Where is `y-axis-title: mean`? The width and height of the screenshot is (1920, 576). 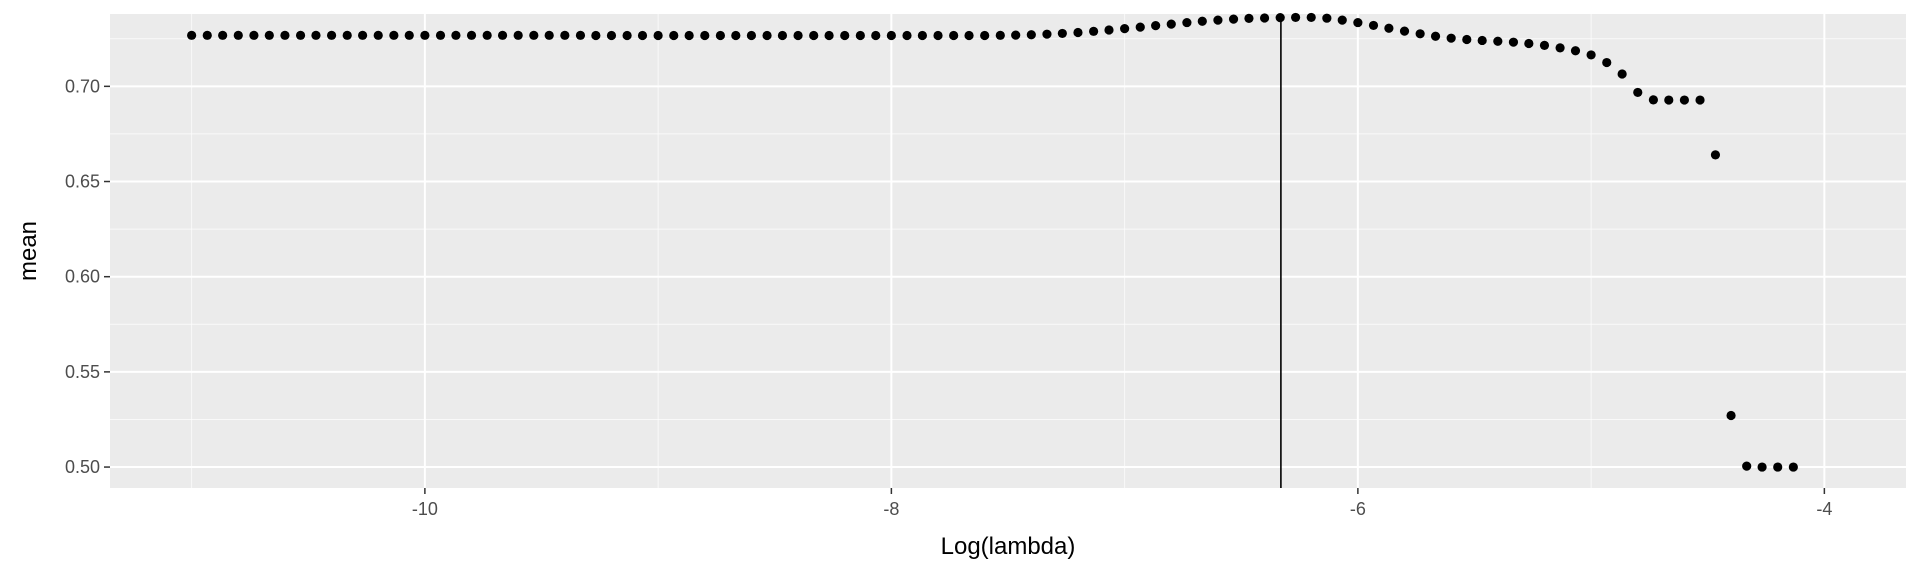 y-axis-title: mean is located at coordinates (28, 251).